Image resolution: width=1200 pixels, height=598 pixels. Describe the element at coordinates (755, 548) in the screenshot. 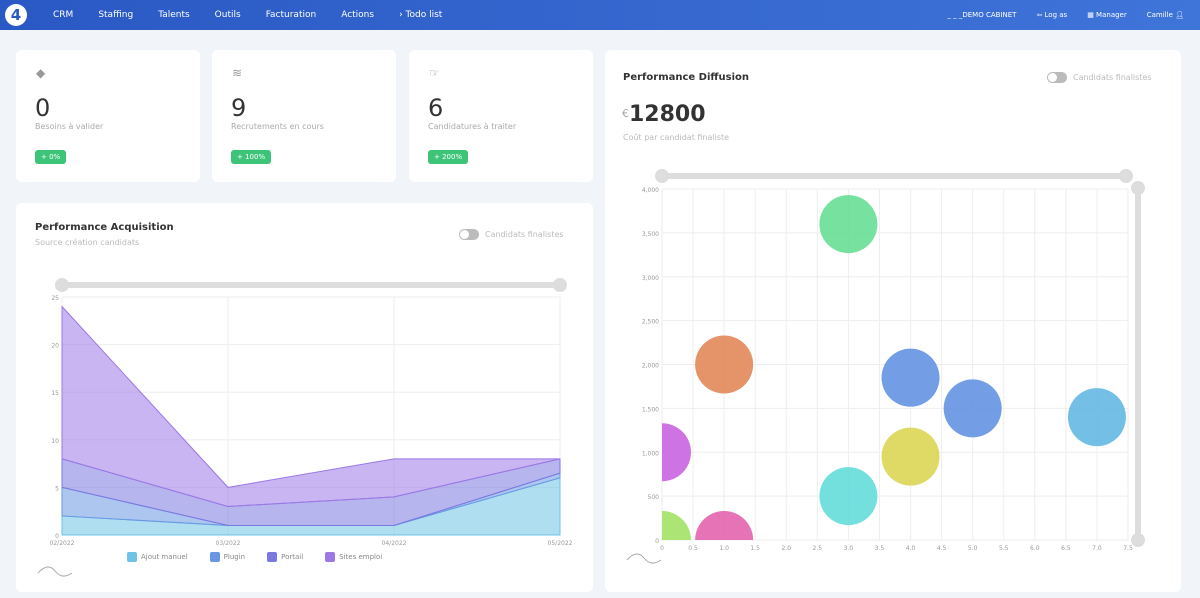

I see `x-tick-label: 1.5` at that location.